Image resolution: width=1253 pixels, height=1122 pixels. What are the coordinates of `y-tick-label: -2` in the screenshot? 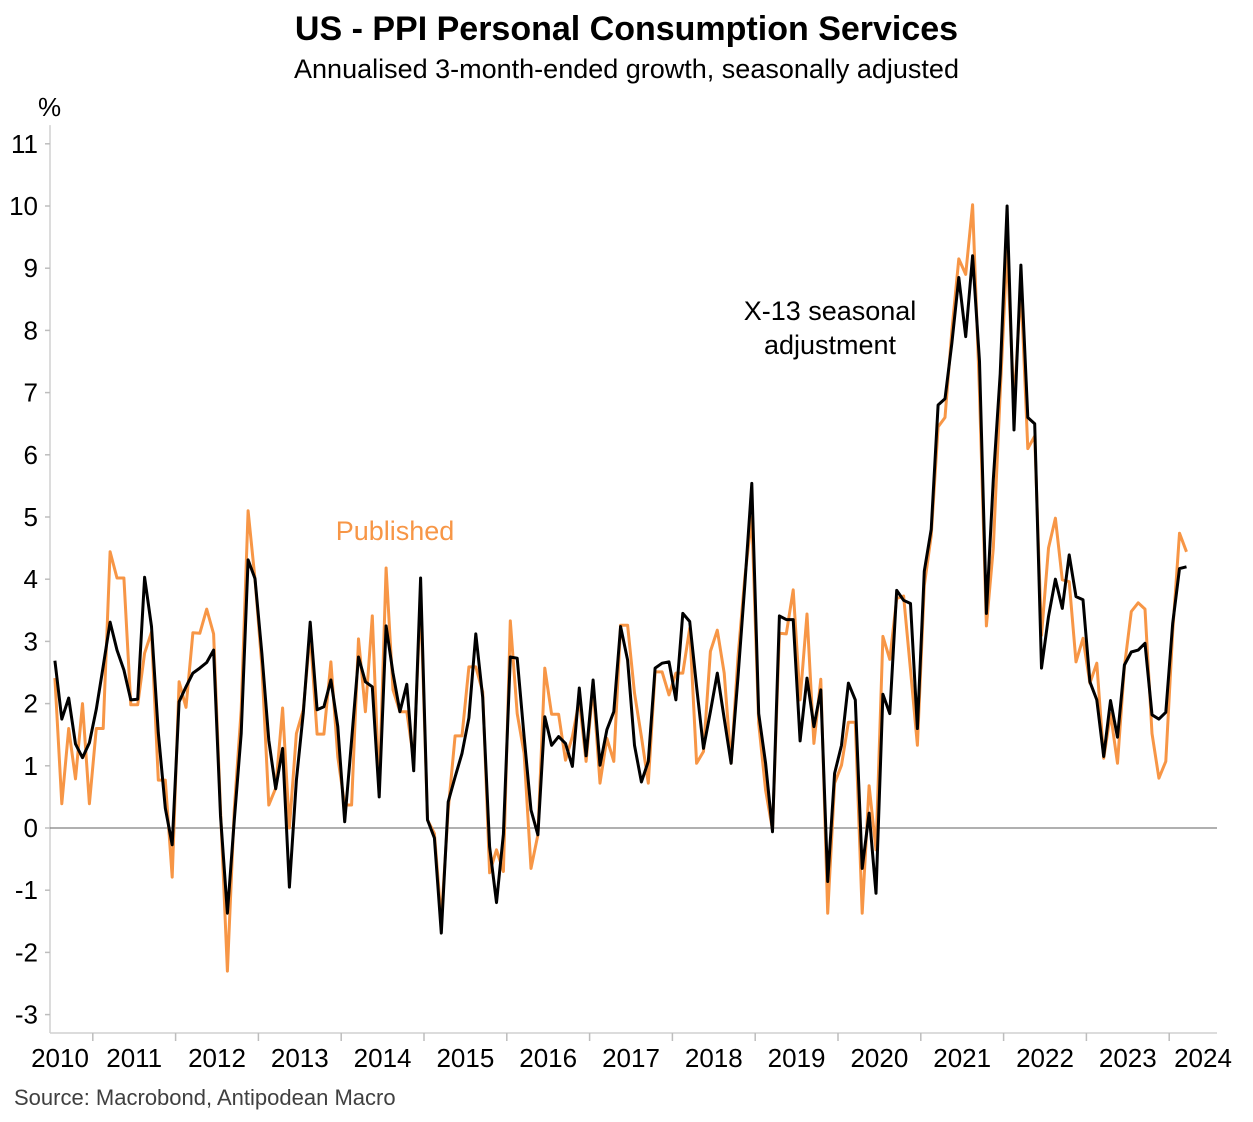 It's located at (26, 952).